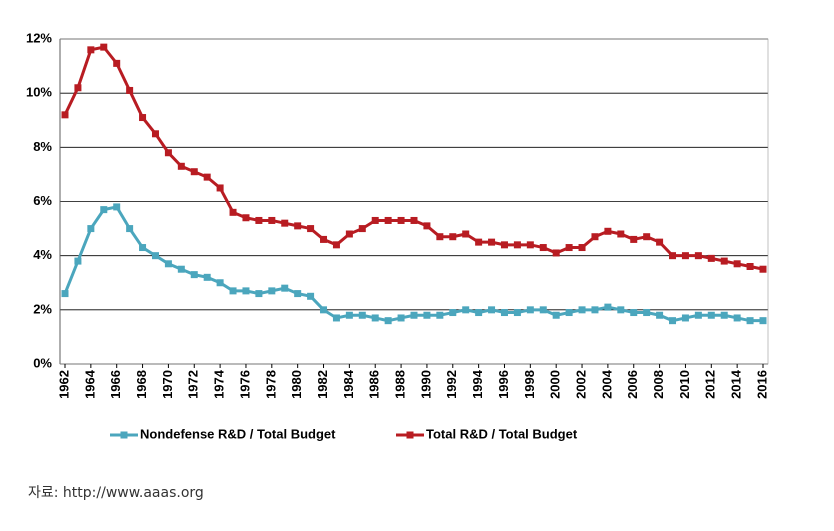  What do you see at coordinates (244, 384) in the screenshot?
I see `x-tick-label: 1976` at bounding box center [244, 384].